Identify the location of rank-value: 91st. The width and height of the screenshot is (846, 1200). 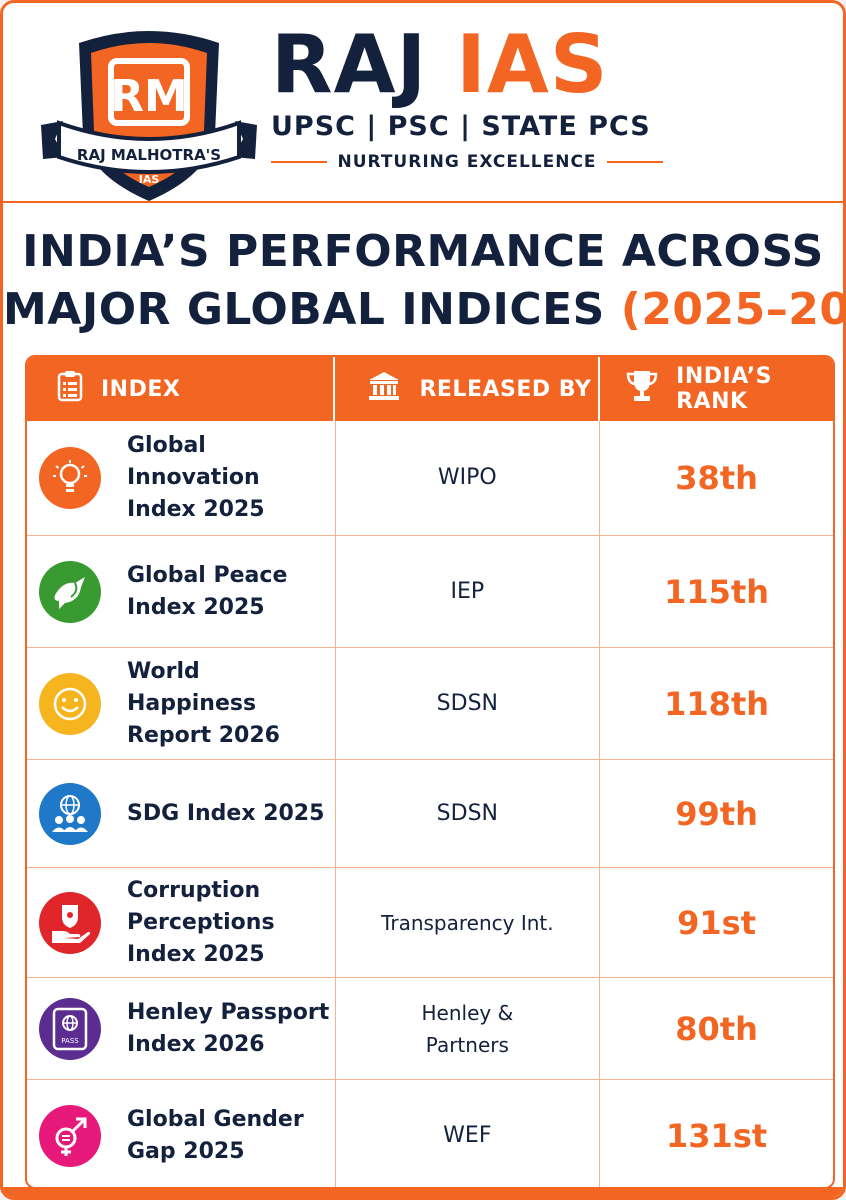
(717, 922).